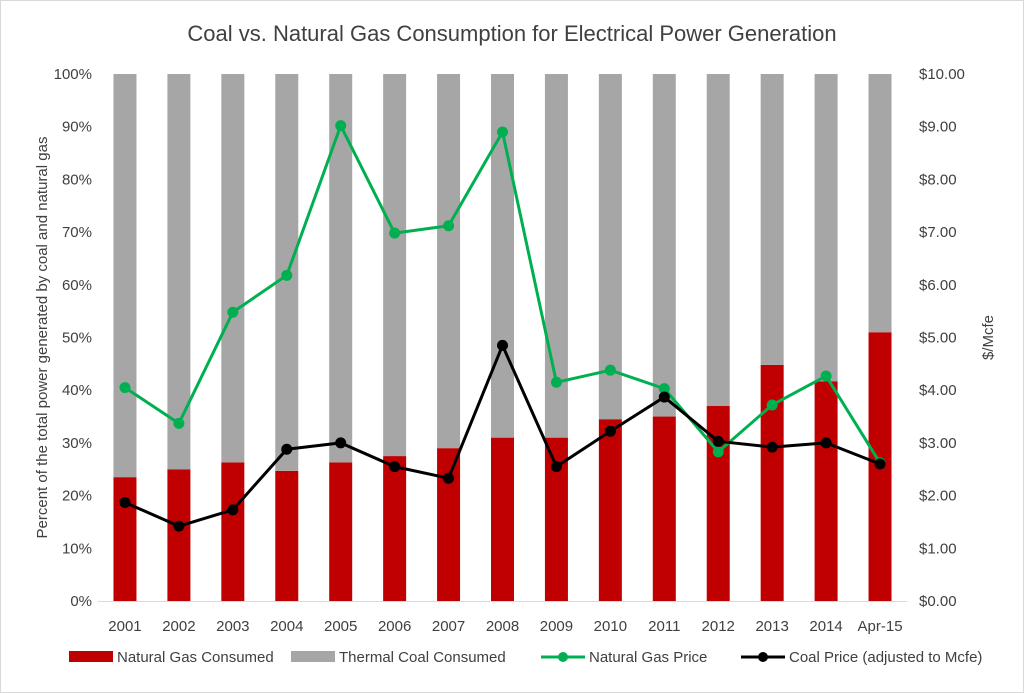 The width and height of the screenshot is (1024, 693). Describe the element at coordinates (826, 376) in the screenshot. I see `point-natural-gas-price-2014` at that location.